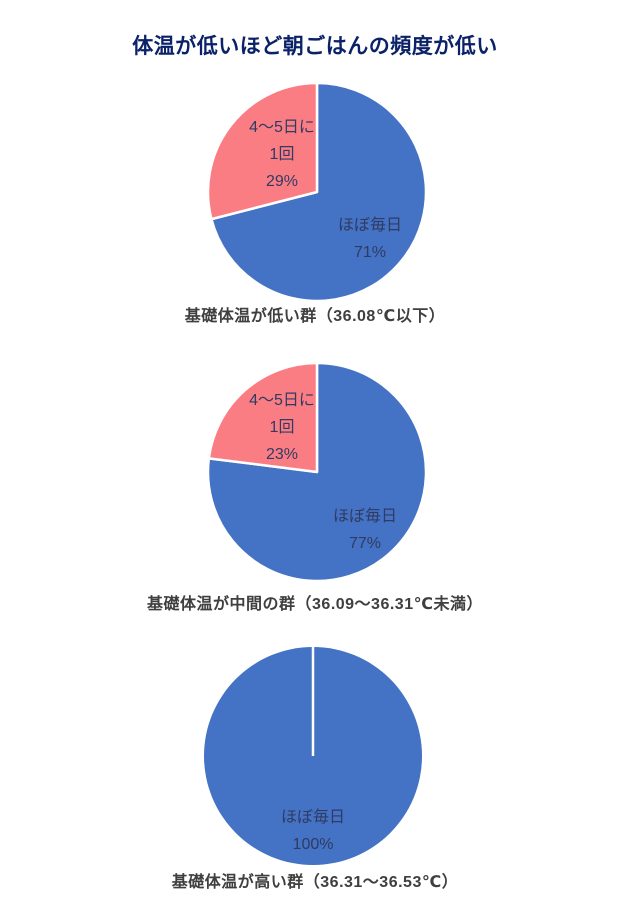  I want to click on chart-caption-low-temp: 基礎体温が低い群（36.08℃以下）, so click(315, 316).